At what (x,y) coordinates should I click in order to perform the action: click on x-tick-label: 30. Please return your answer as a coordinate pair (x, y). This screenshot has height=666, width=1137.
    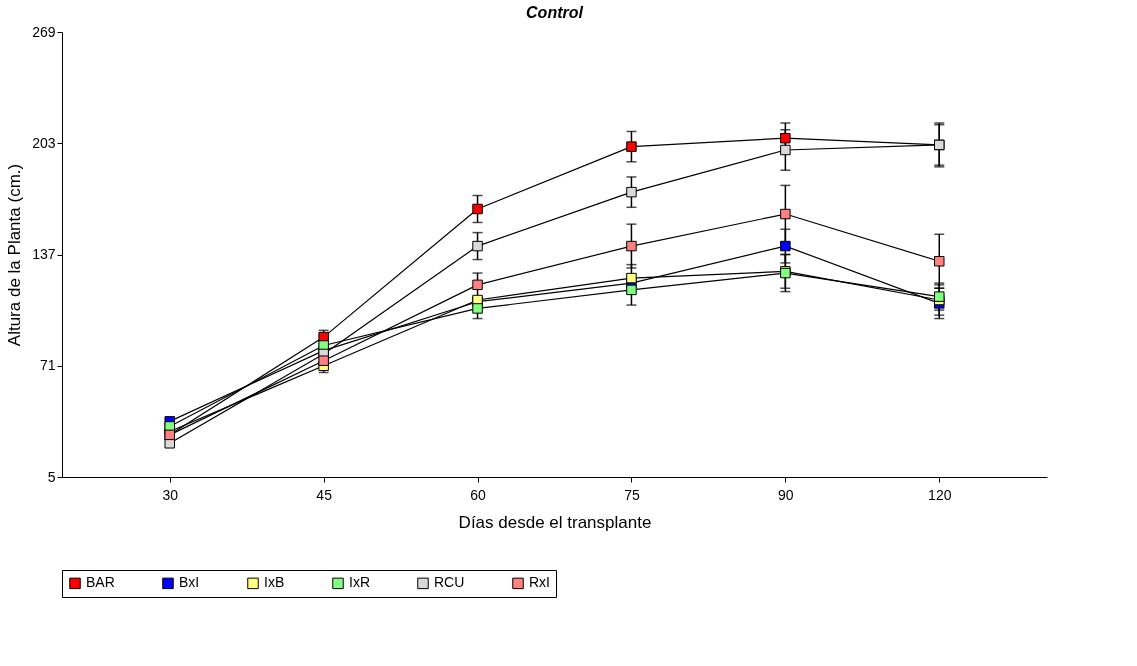
    Looking at the image, I should click on (170, 494).